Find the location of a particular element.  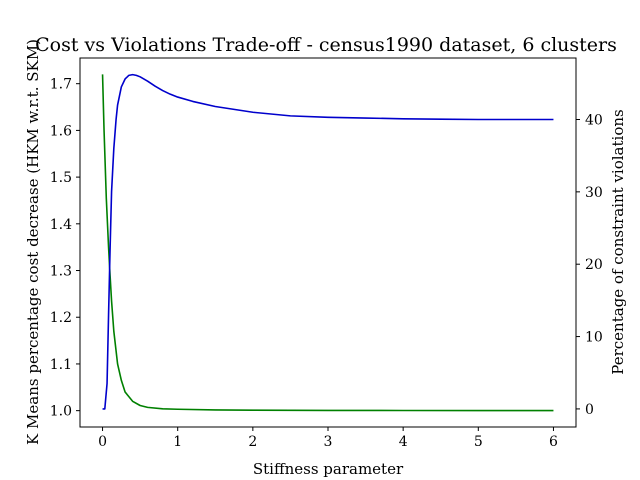

x-axis-ticks: 0 1 2 3 4 5 6 is located at coordinates (328, 438).